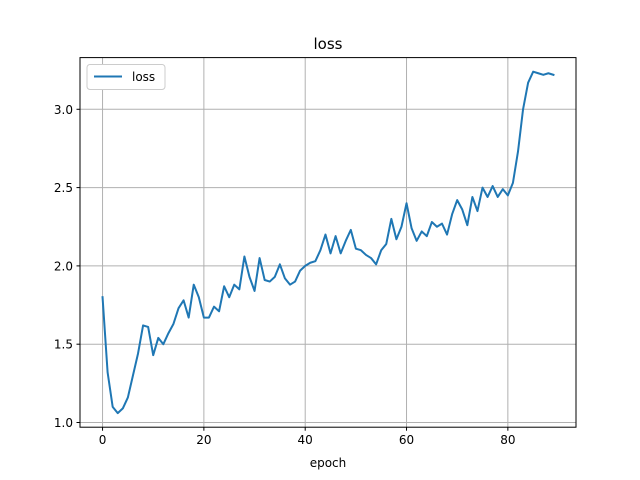 The height and width of the screenshot is (480, 640). I want to click on x-tick-label: 40, so click(305, 440).